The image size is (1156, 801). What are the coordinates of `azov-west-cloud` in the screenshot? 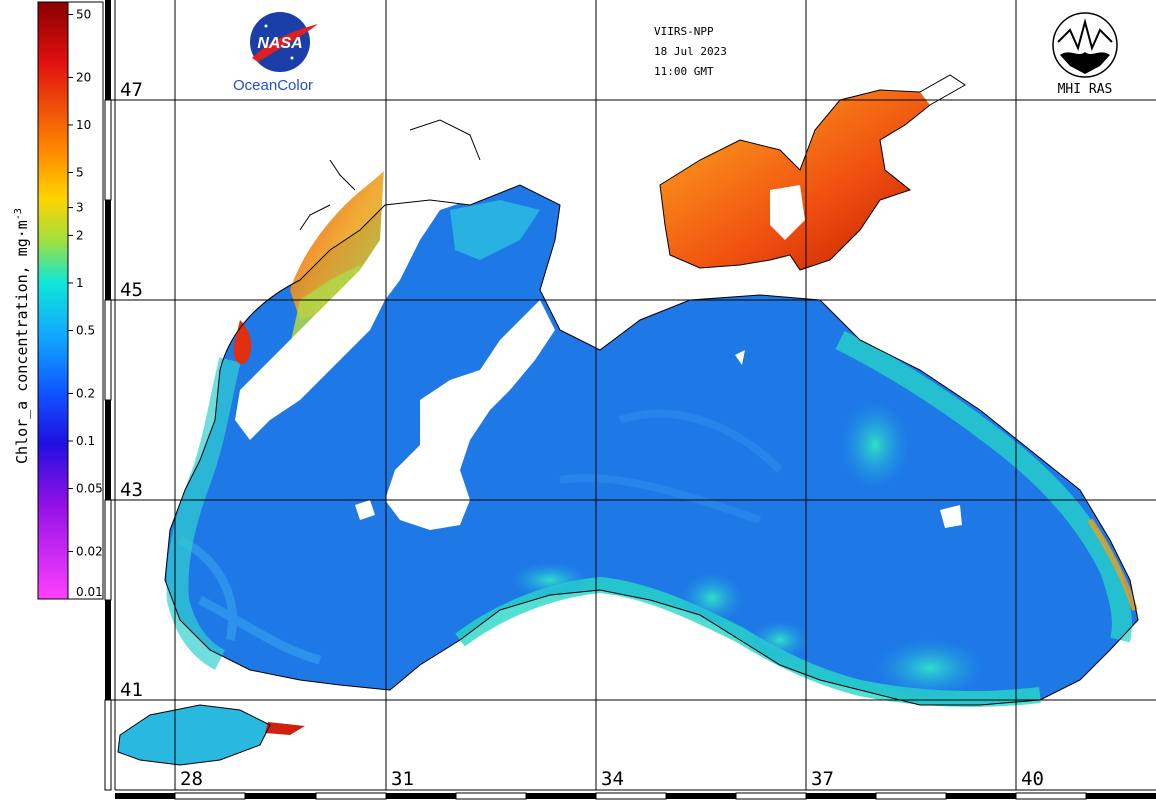 It's located at (787, 212).